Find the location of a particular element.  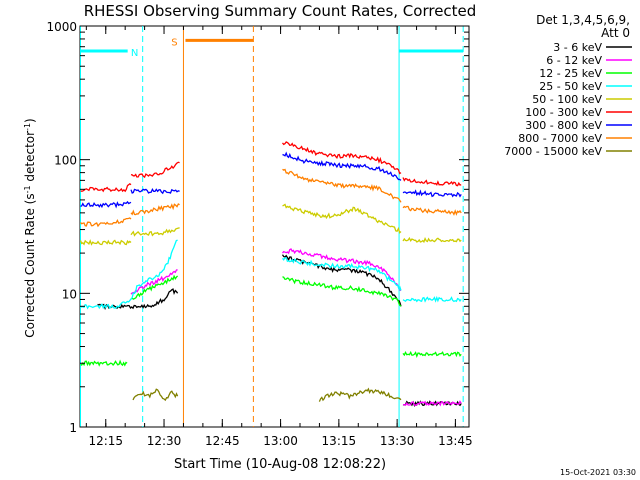

legend-label: 7000 - 15000 keV is located at coordinates (553, 151).